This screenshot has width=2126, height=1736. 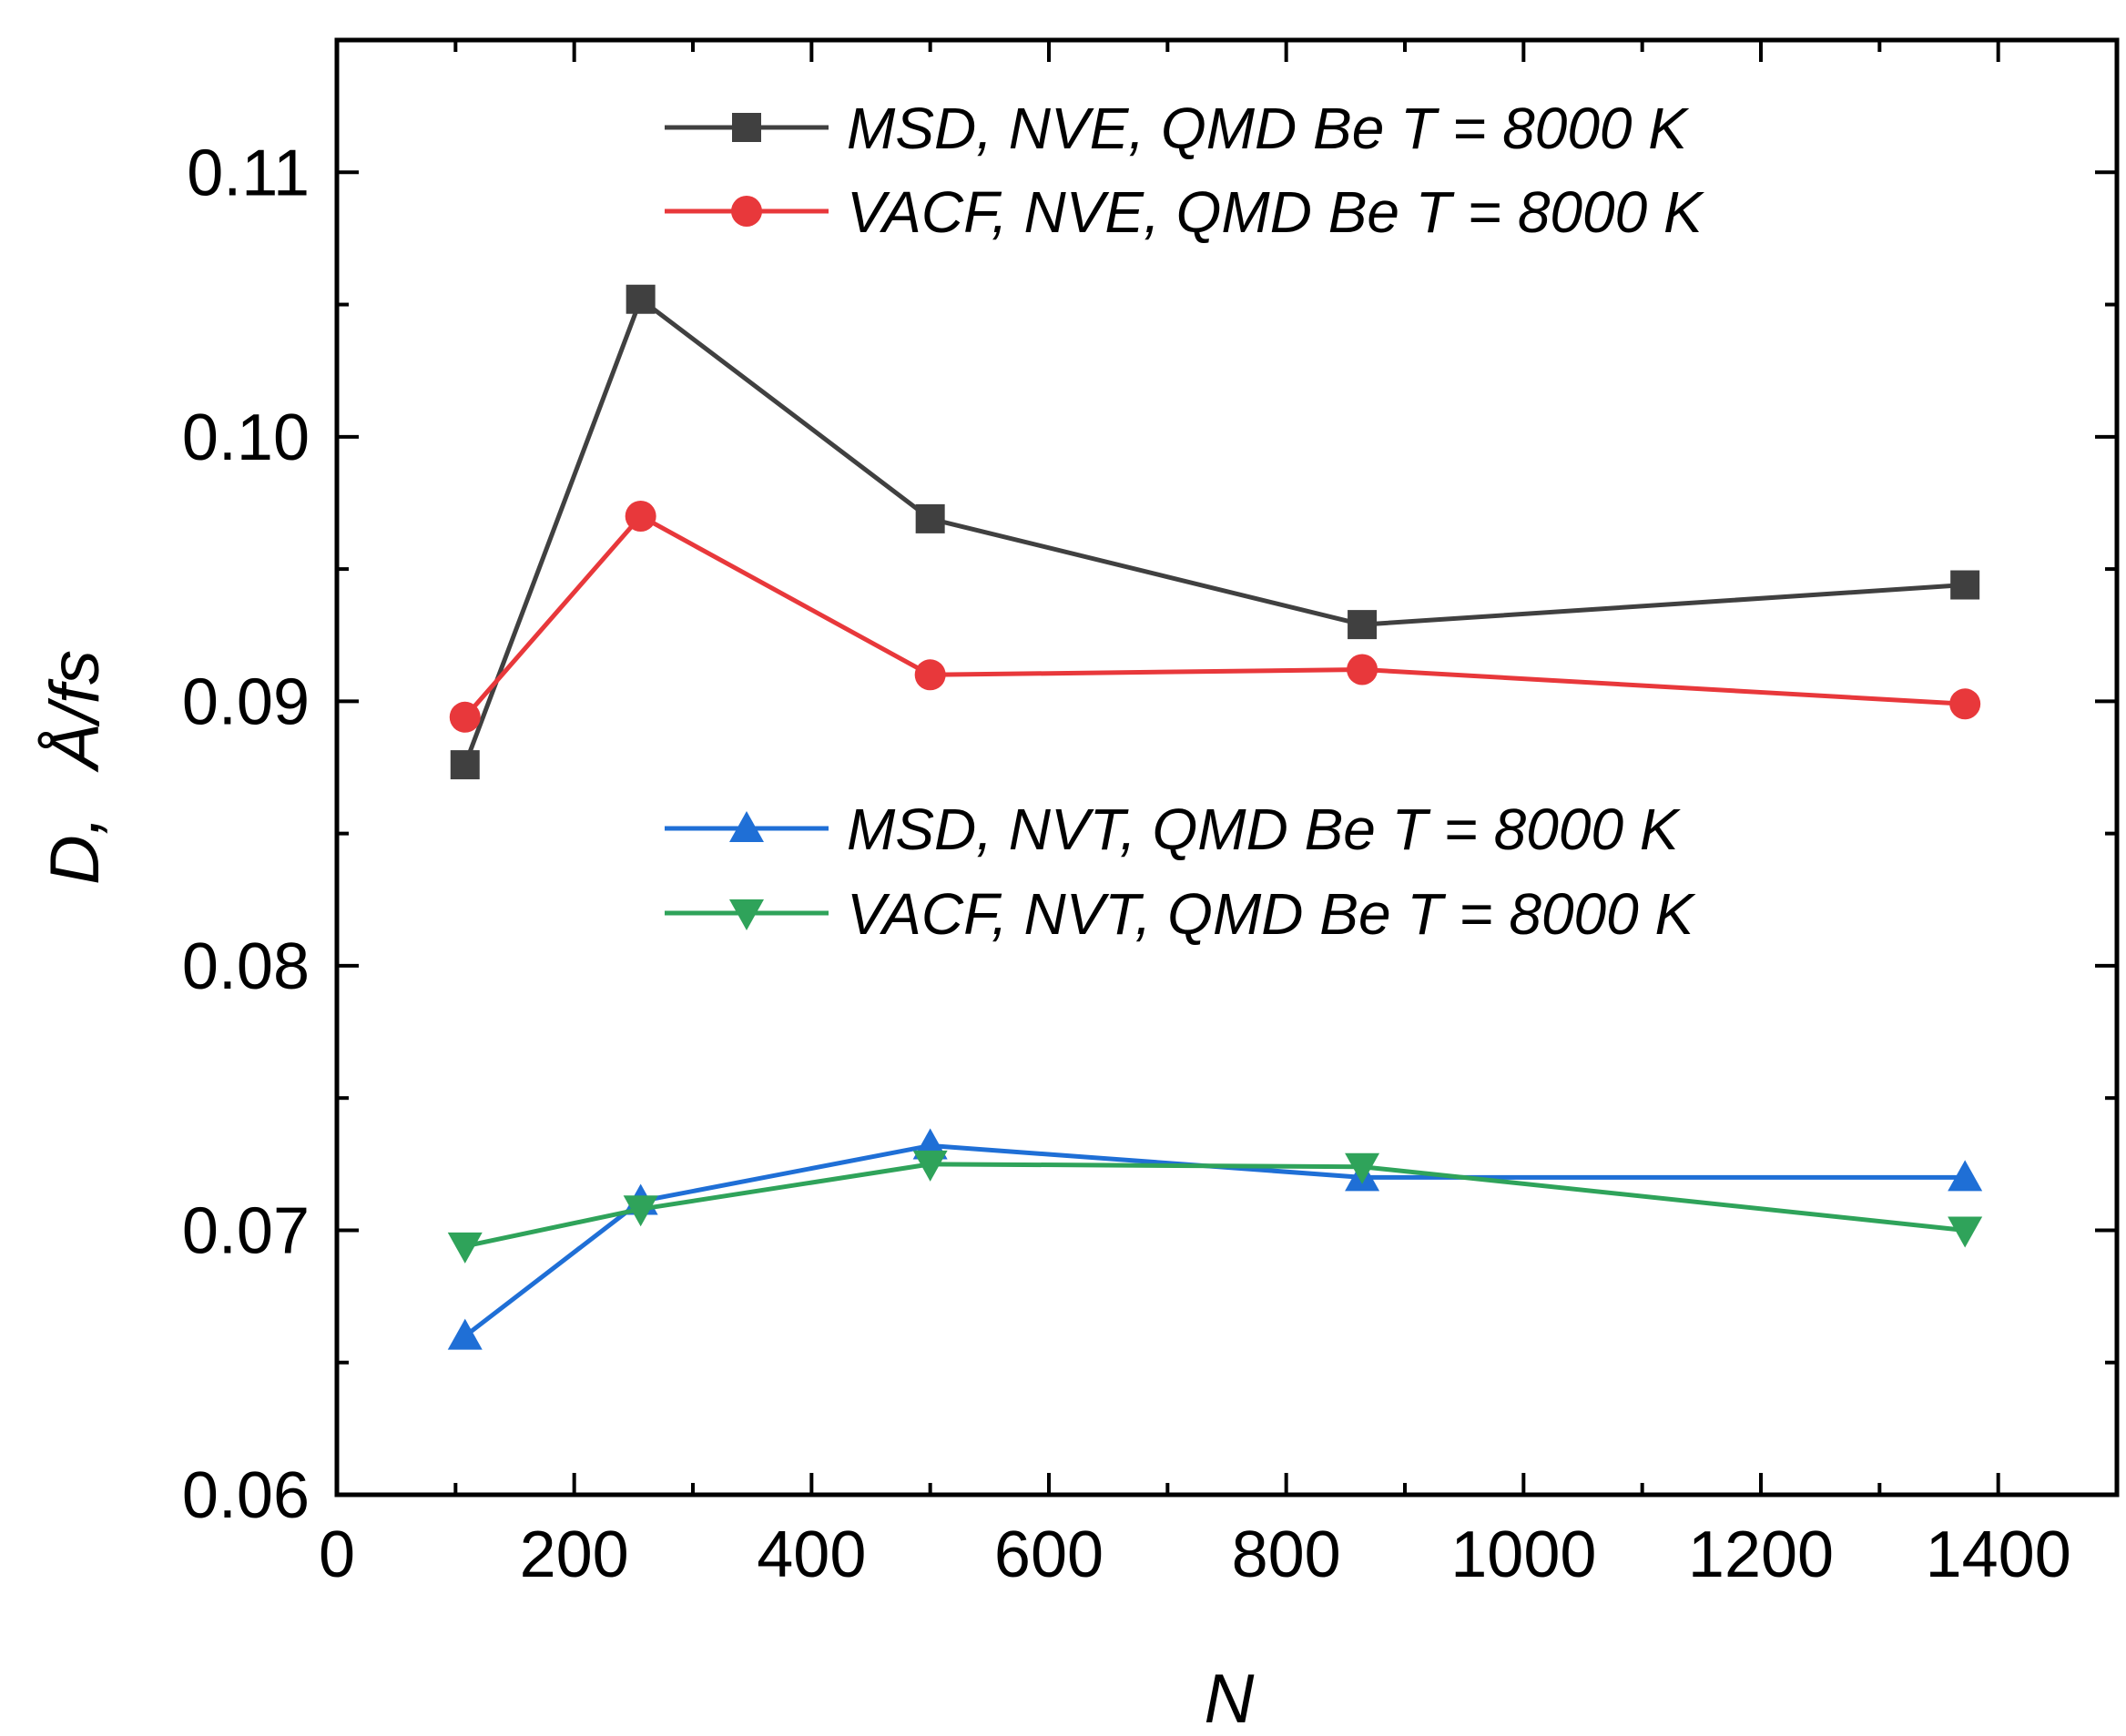 I want to click on legend-entry: MSD, NVE, QMD Be T = 8000 K, so click(x=1177, y=129).